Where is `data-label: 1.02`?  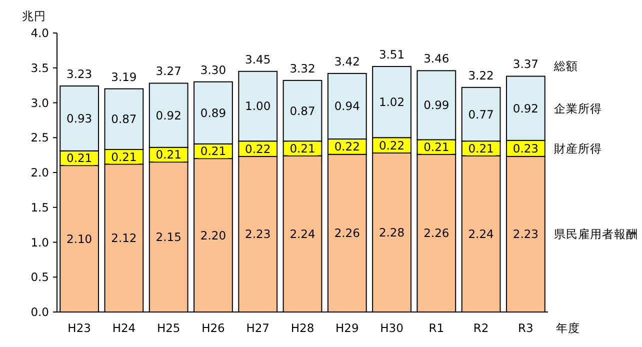 data-label: 1.02 is located at coordinates (391, 102).